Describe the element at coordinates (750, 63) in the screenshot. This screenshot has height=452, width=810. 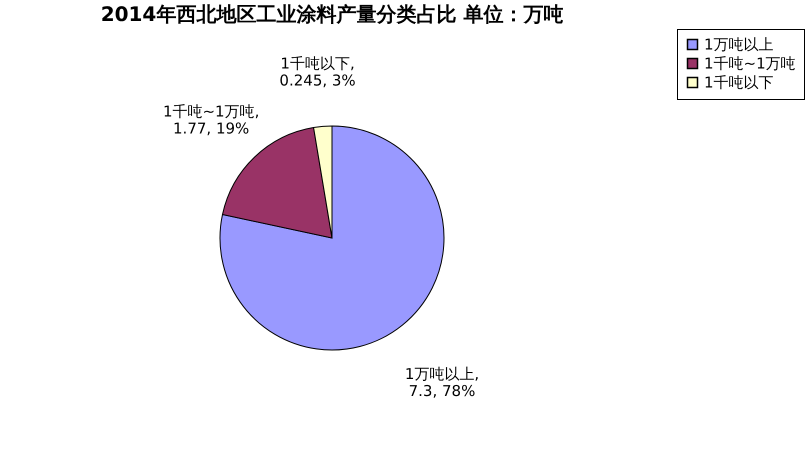
I see `legend-label: 1千吨~1万吨` at that location.